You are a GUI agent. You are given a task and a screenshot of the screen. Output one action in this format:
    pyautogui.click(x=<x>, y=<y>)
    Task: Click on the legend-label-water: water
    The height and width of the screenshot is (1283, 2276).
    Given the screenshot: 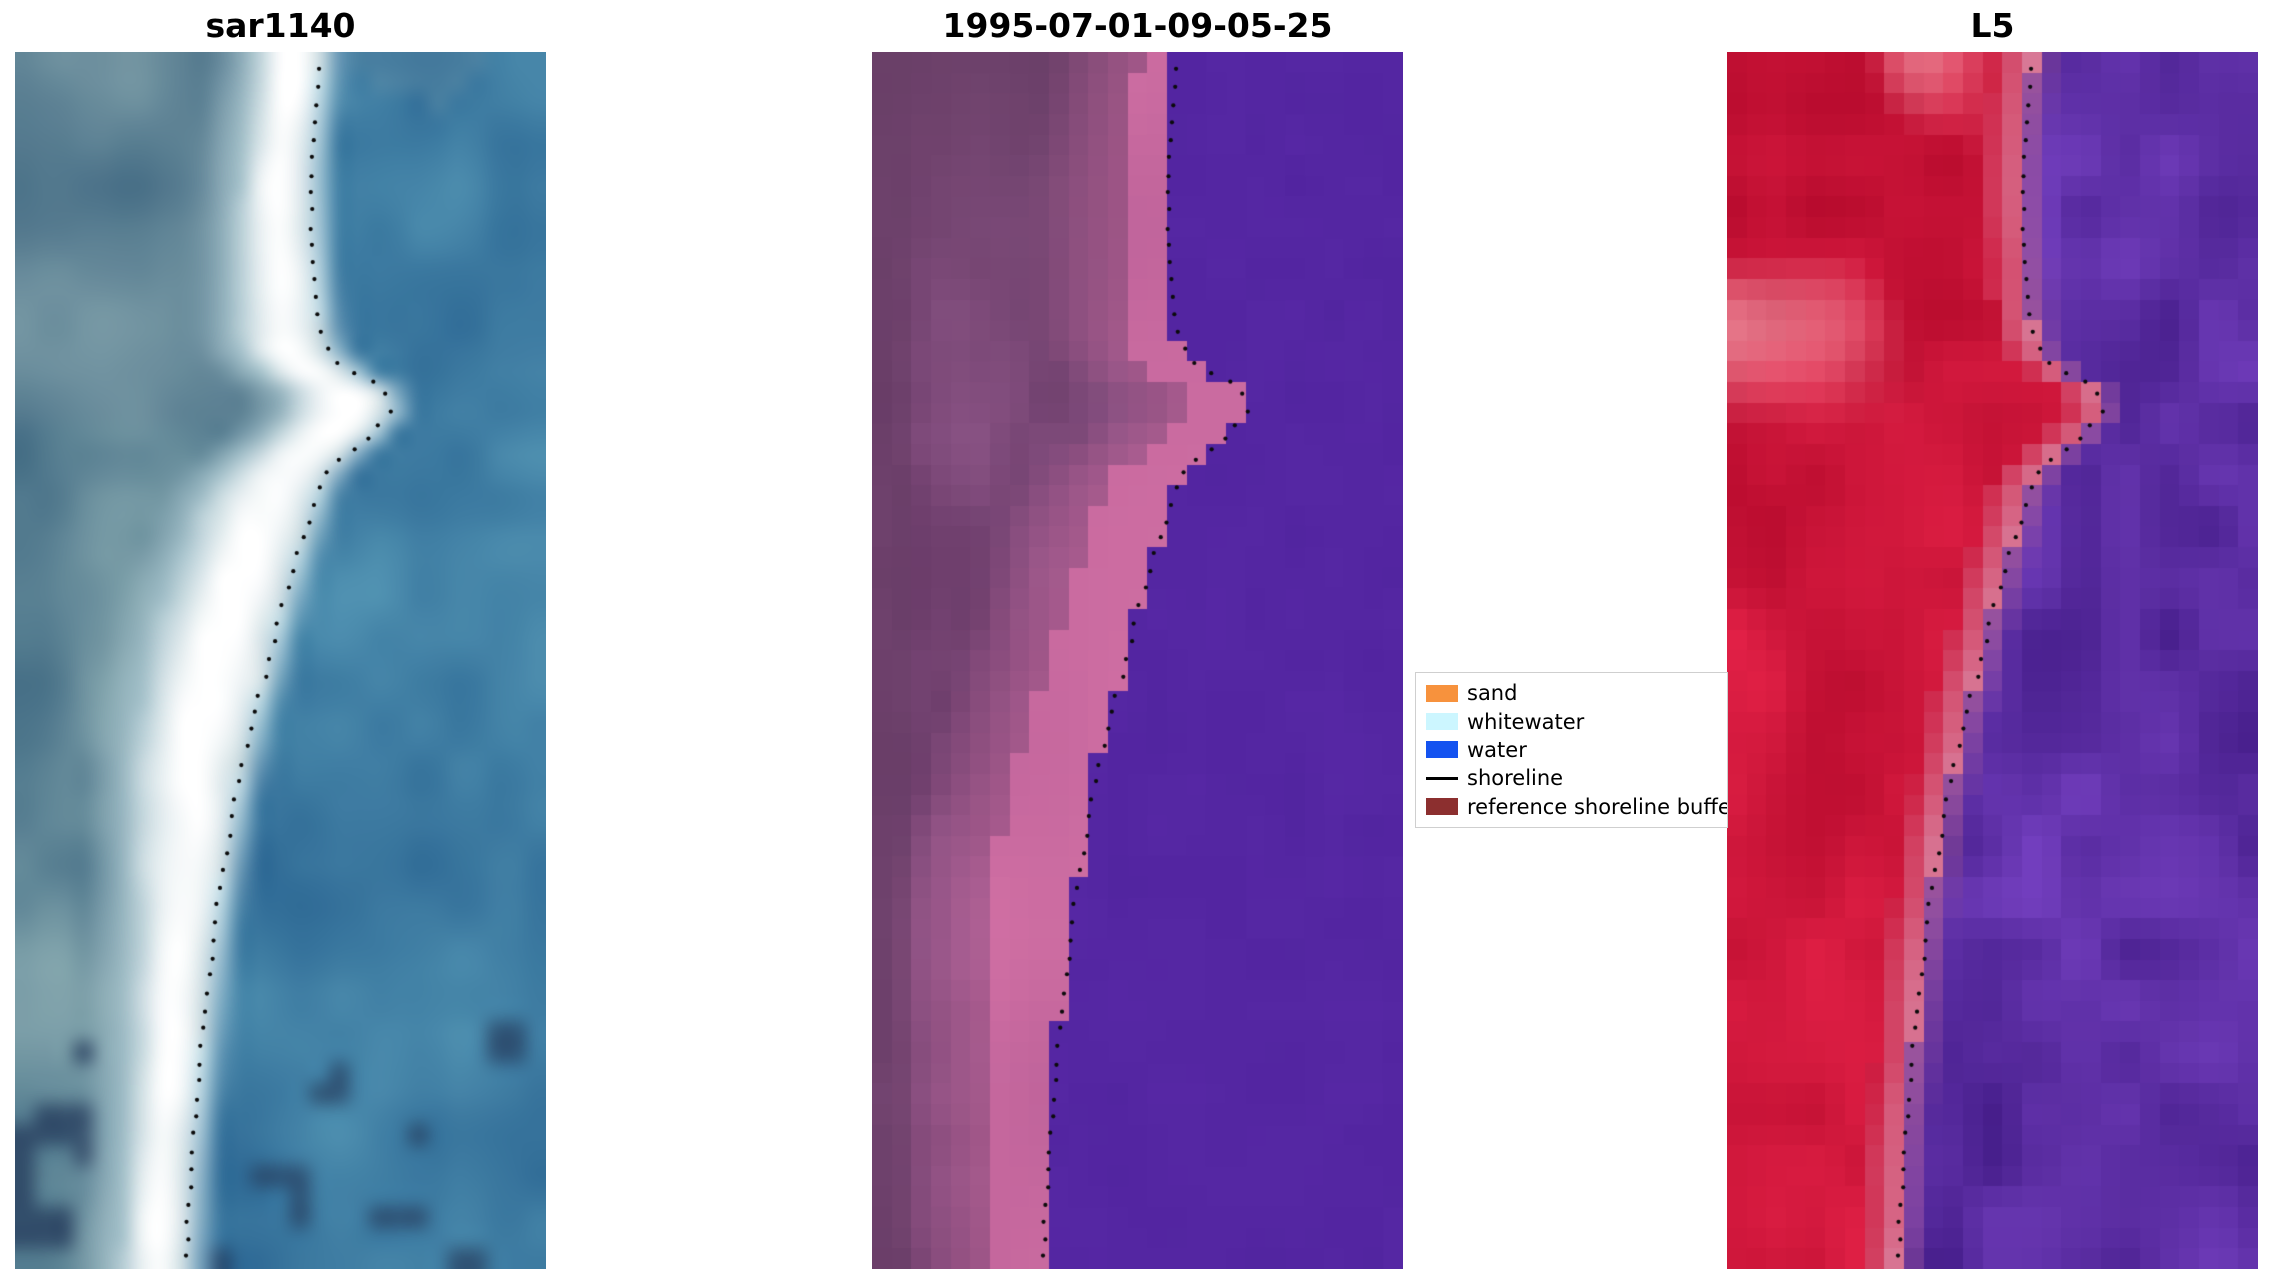 What is the action you would take?
    pyautogui.click(x=1497, y=749)
    